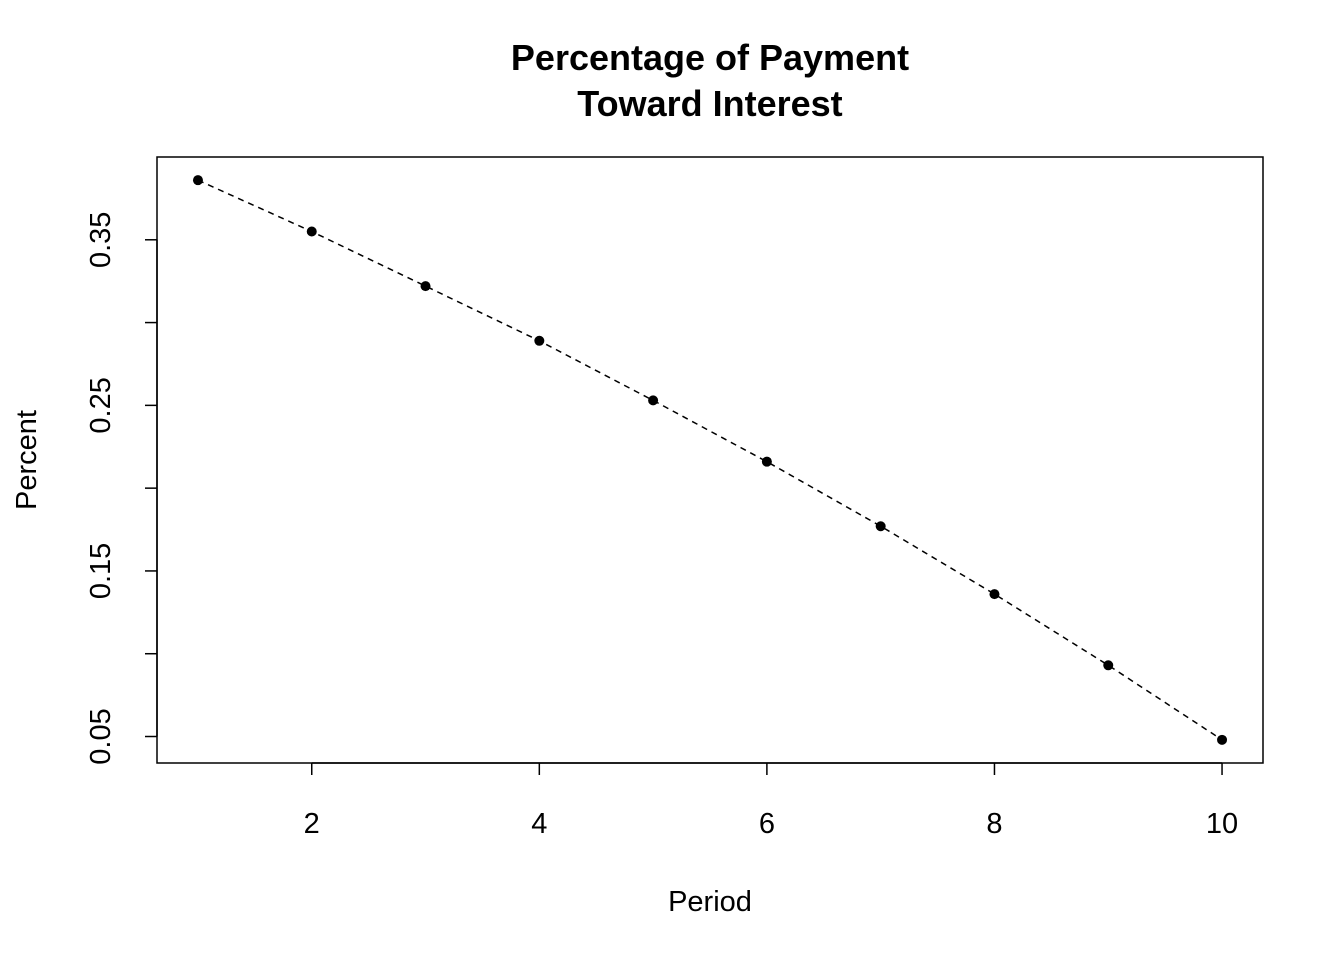  I want to click on x-axis: 2 4 6 8 10, so click(771, 801).